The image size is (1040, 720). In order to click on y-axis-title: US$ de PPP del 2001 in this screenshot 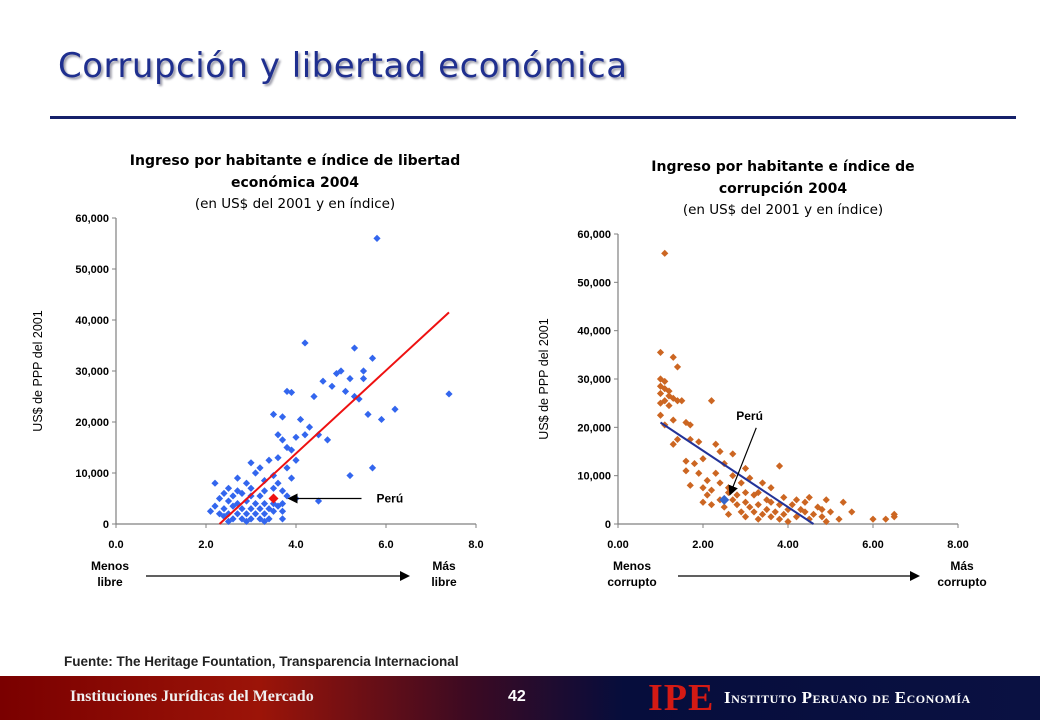, I will do `click(544, 378)`.